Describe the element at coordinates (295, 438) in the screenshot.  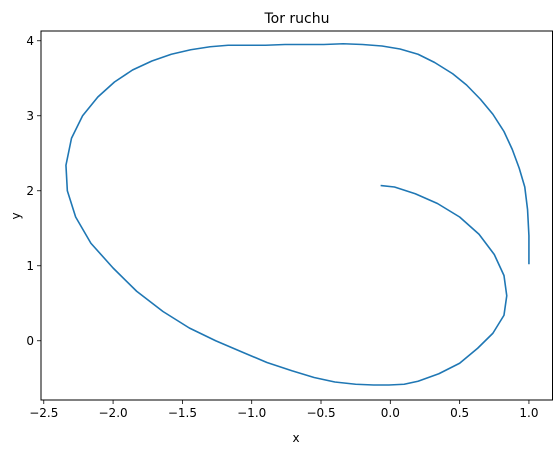
I see `x-axis-label: x` at that location.